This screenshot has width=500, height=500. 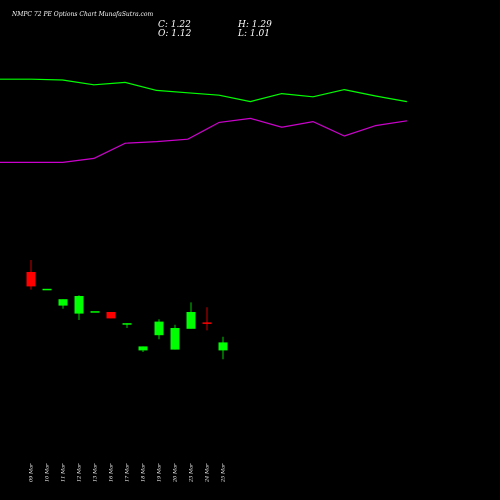 I want to click on x-tick-label: 10 Mar, so click(x=48, y=472).